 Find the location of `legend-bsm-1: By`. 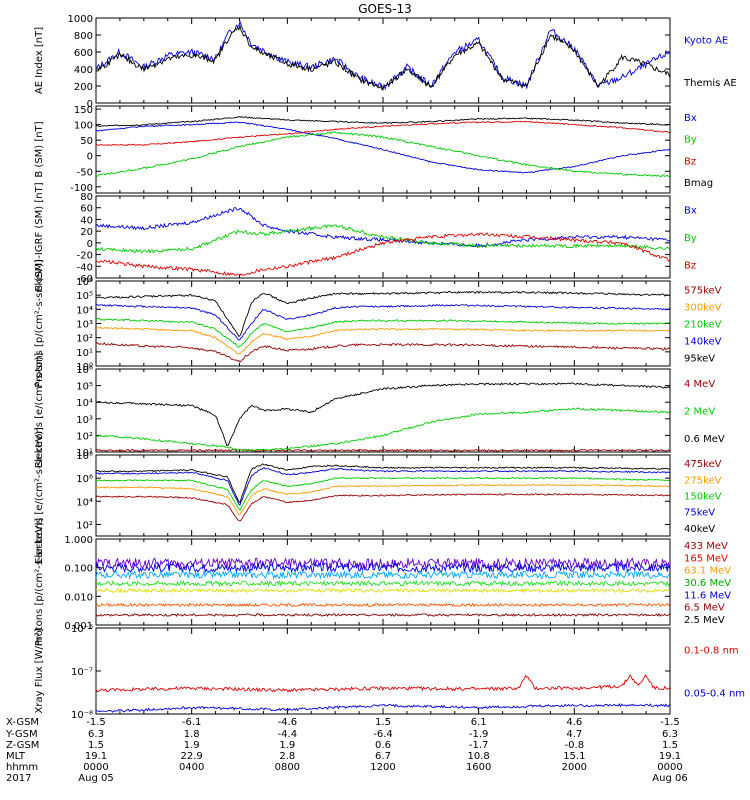

legend-bsm-1: By is located at coordinates (690, 140).